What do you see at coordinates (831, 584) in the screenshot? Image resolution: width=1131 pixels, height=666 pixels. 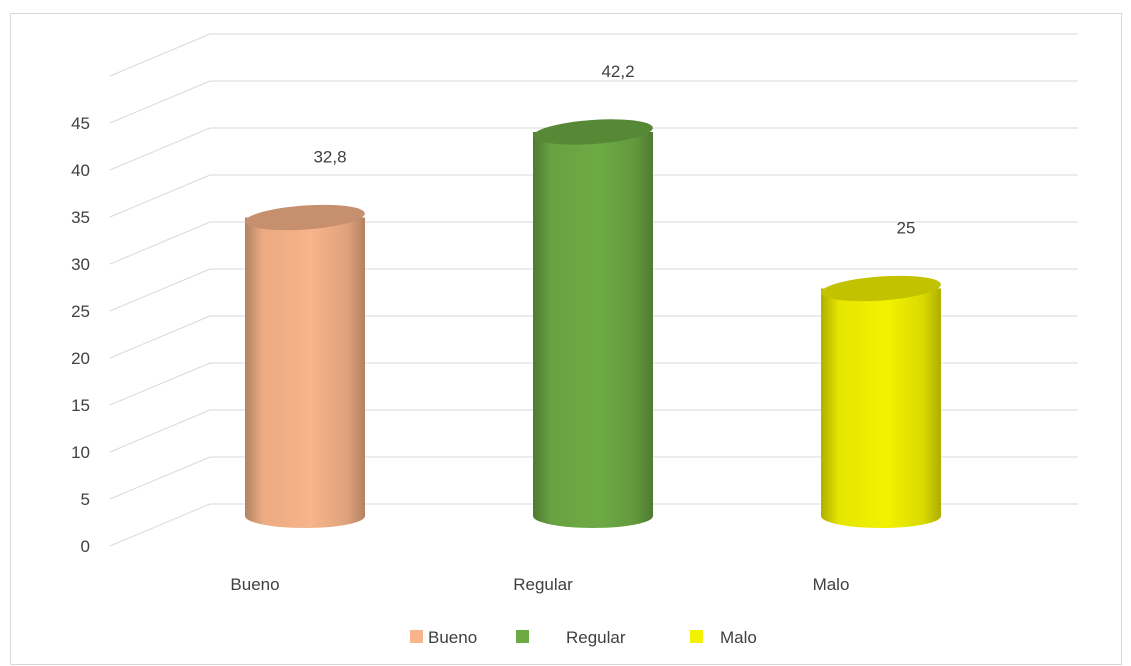 I see `x-category-label: Malo` at bounding box center [831, 584].